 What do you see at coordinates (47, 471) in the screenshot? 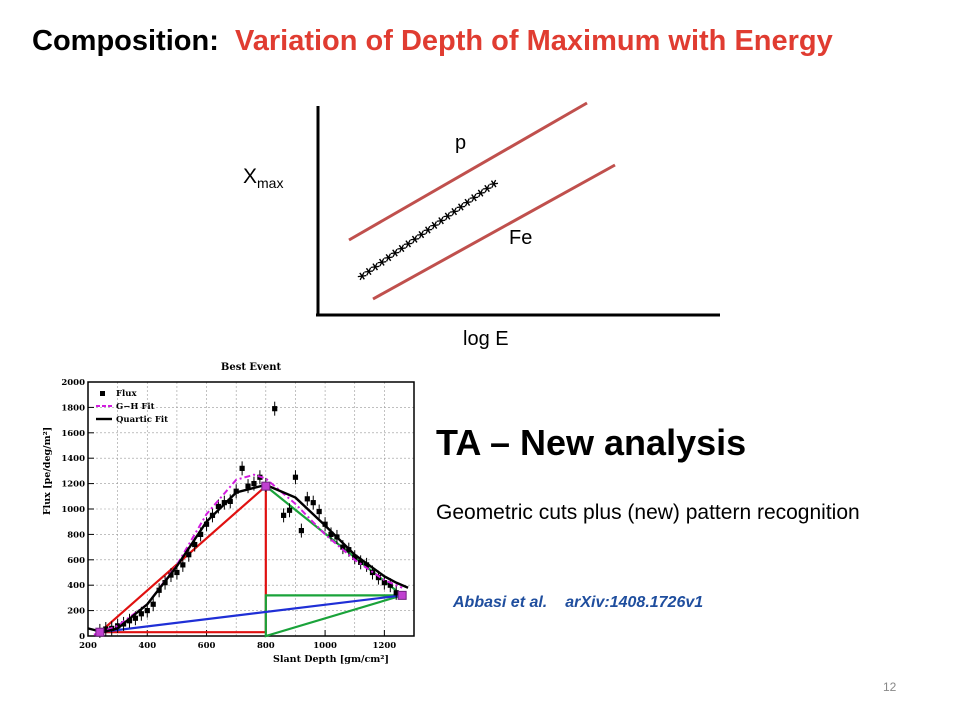
I see `y-axis-label: Flux [pe/deg/m²]` at bounding box center [47, 471].